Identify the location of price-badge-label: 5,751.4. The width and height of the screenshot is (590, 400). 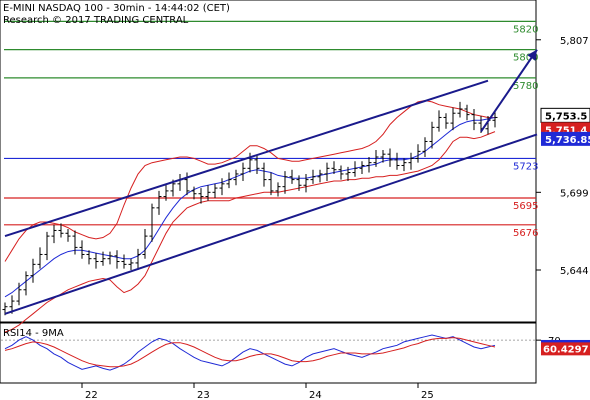
(566, 130).